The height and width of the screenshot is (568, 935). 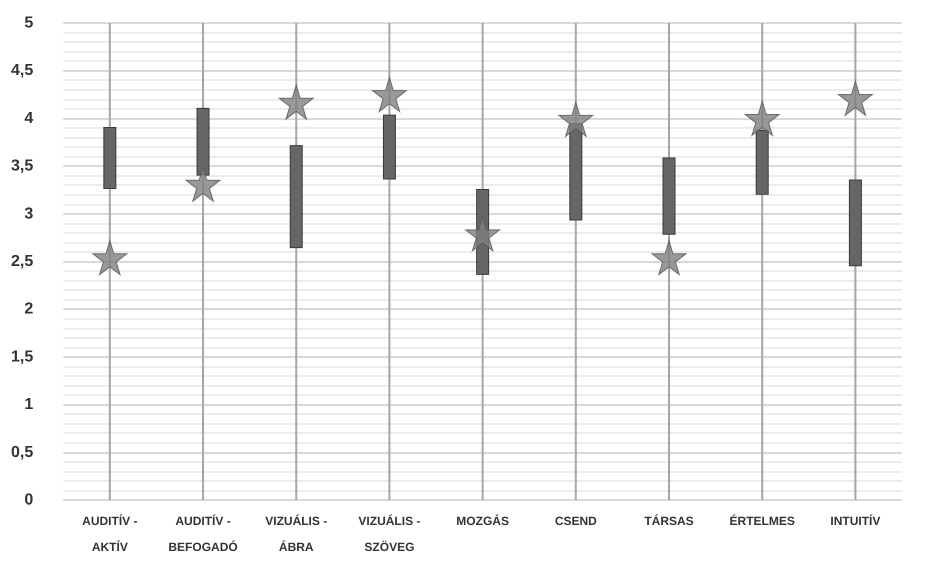 What do you see at coordinates (296, 534) in the screenshot?
I see `x-tick-label: VIZUÁLIS - ÁBRA` at bounding box center [296, 534].